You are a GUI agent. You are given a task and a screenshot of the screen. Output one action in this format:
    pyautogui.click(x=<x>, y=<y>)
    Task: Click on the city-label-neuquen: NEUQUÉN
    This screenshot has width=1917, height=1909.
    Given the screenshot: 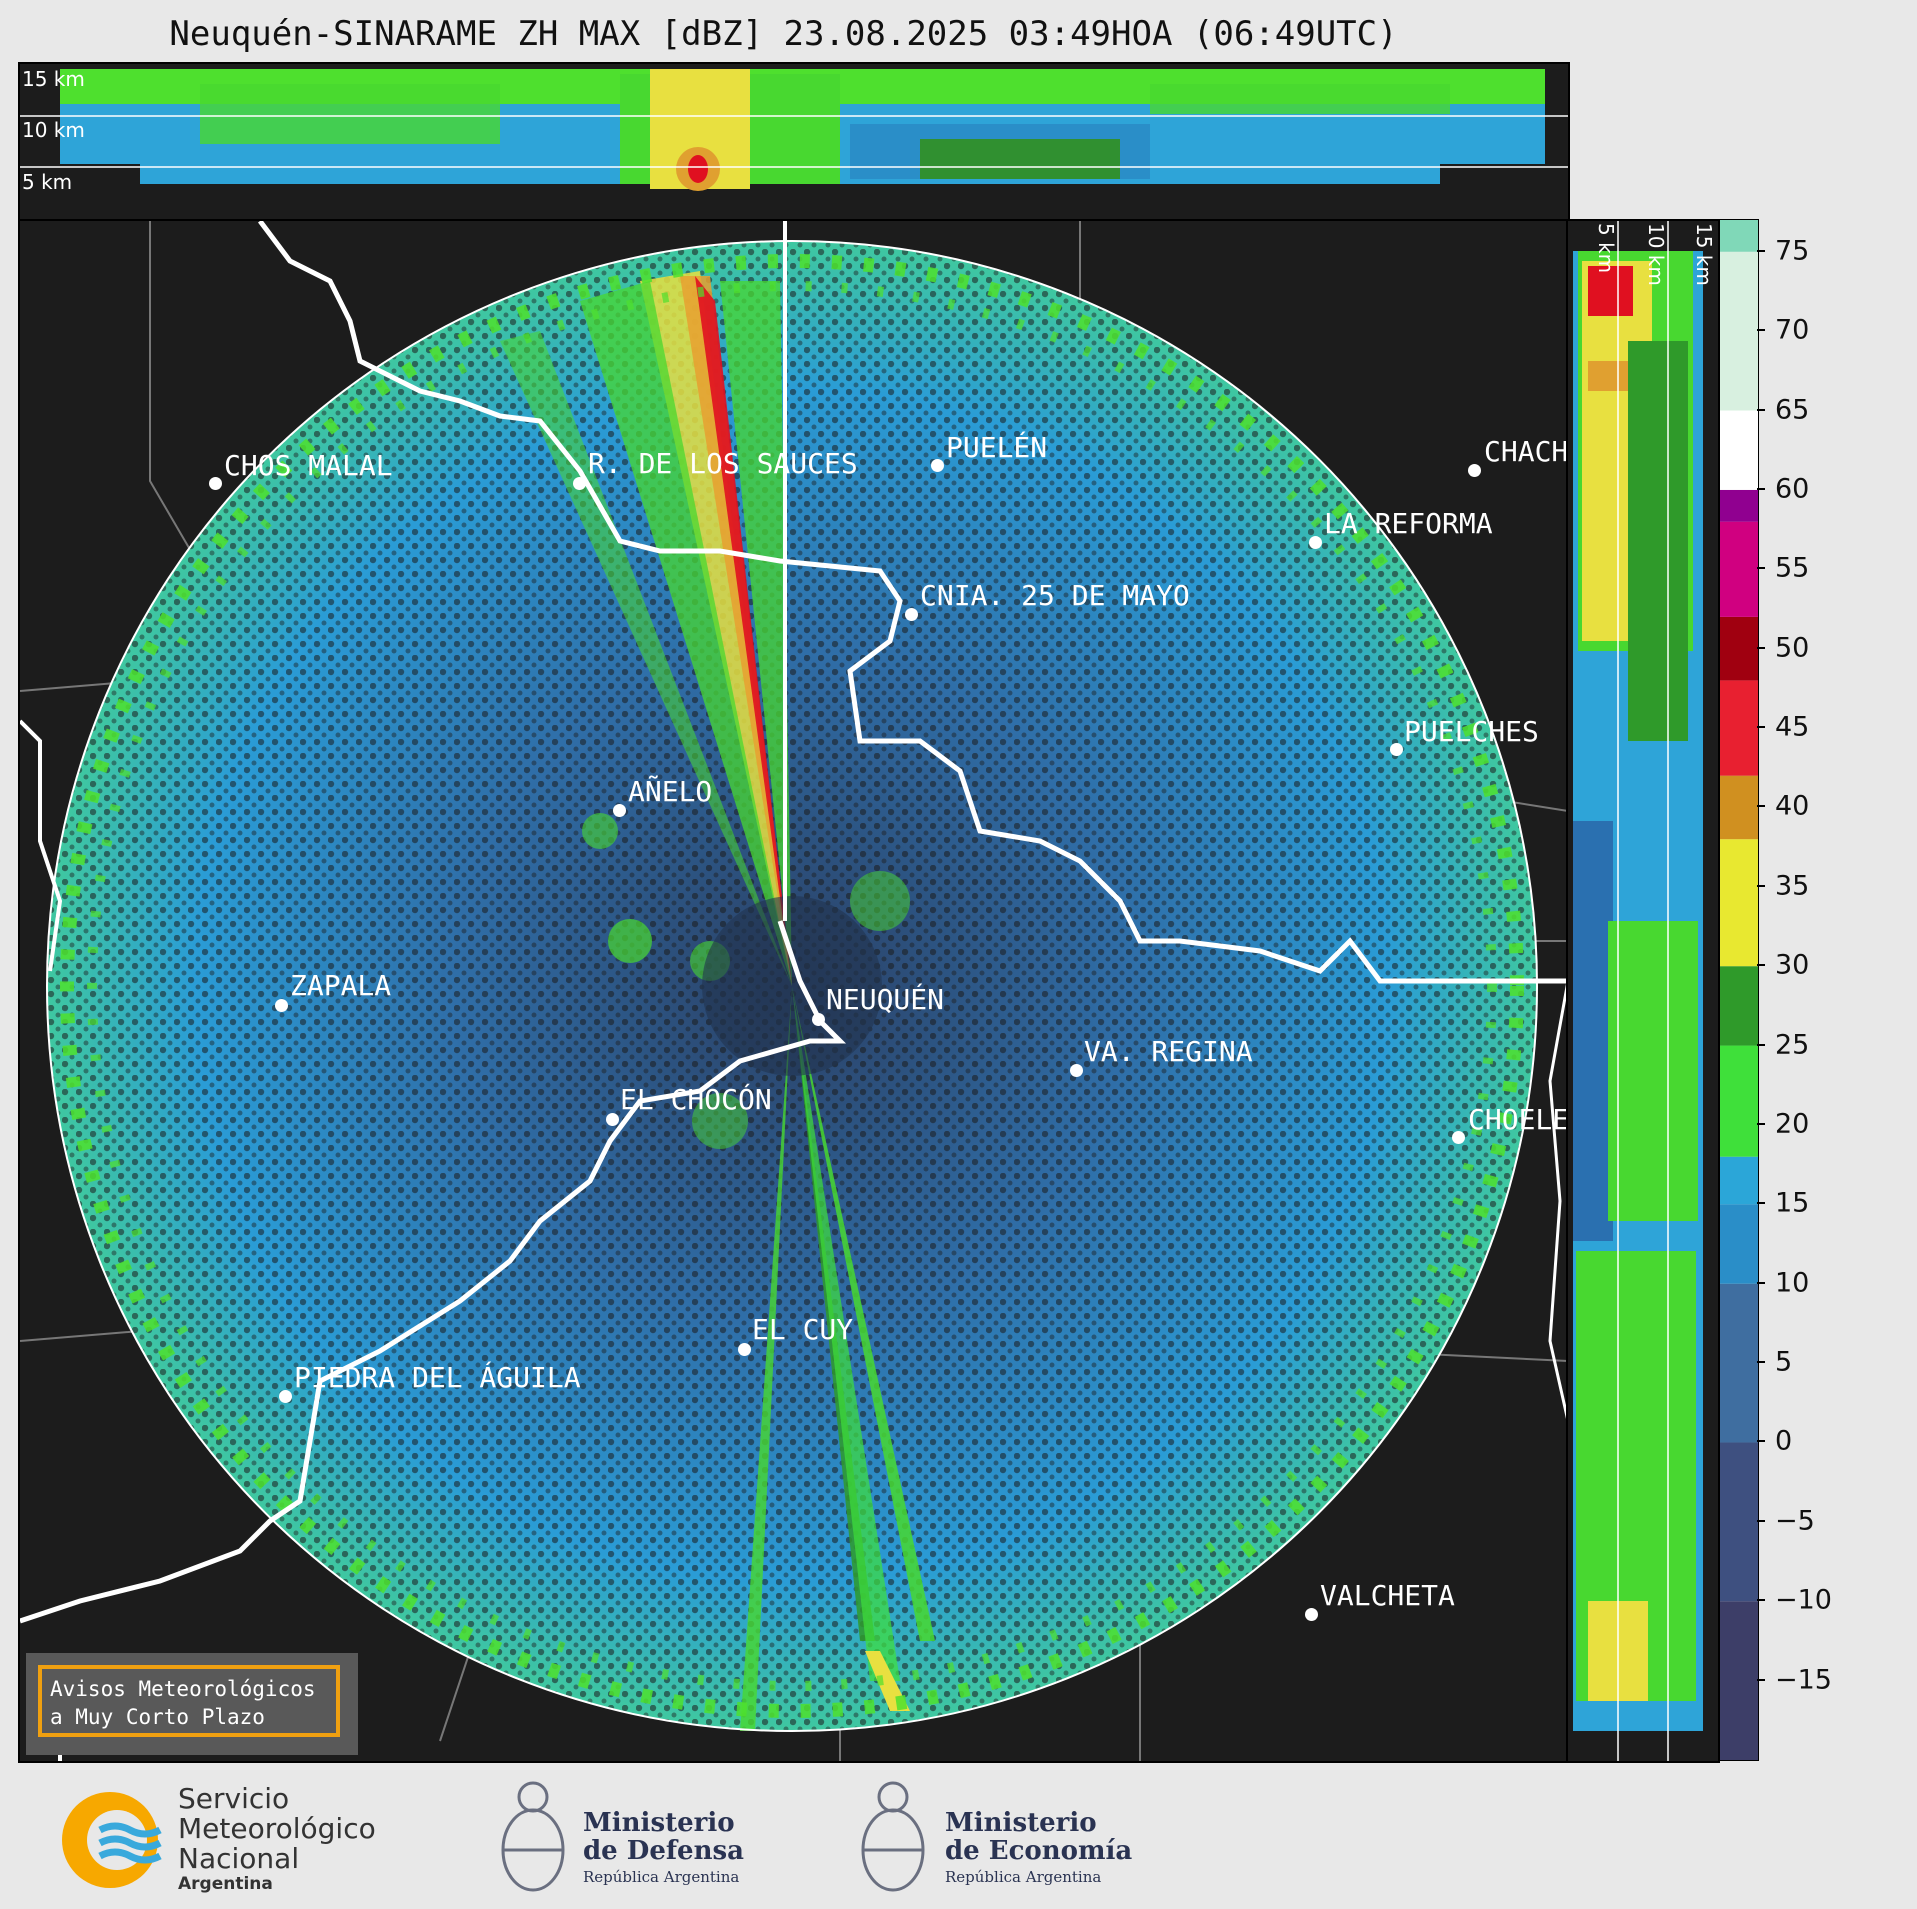 What is the action you would take?
    pyautogui.click(x=885, y=999)
    